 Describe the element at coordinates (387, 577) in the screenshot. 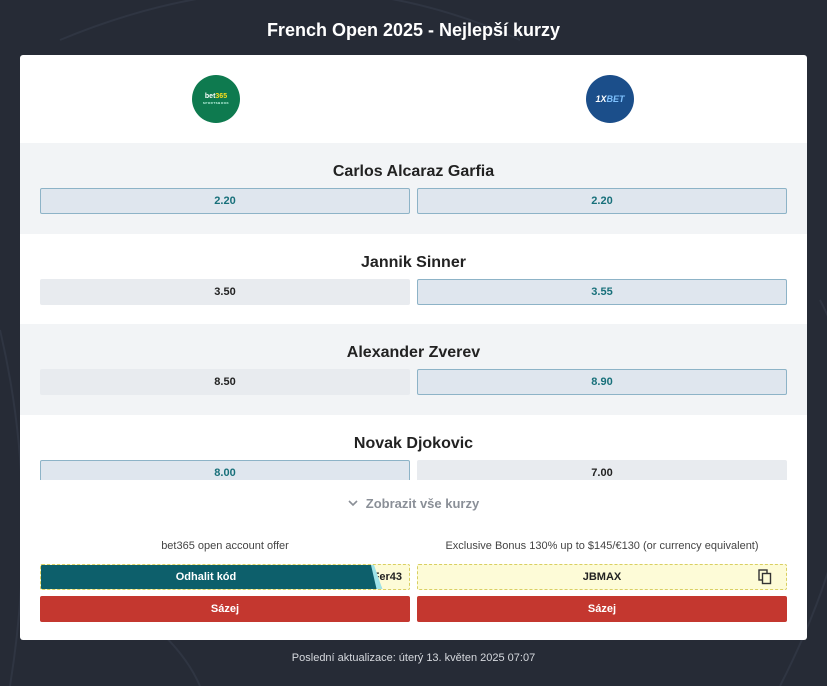

I see `promo-code-peek: Fer43` at that location.